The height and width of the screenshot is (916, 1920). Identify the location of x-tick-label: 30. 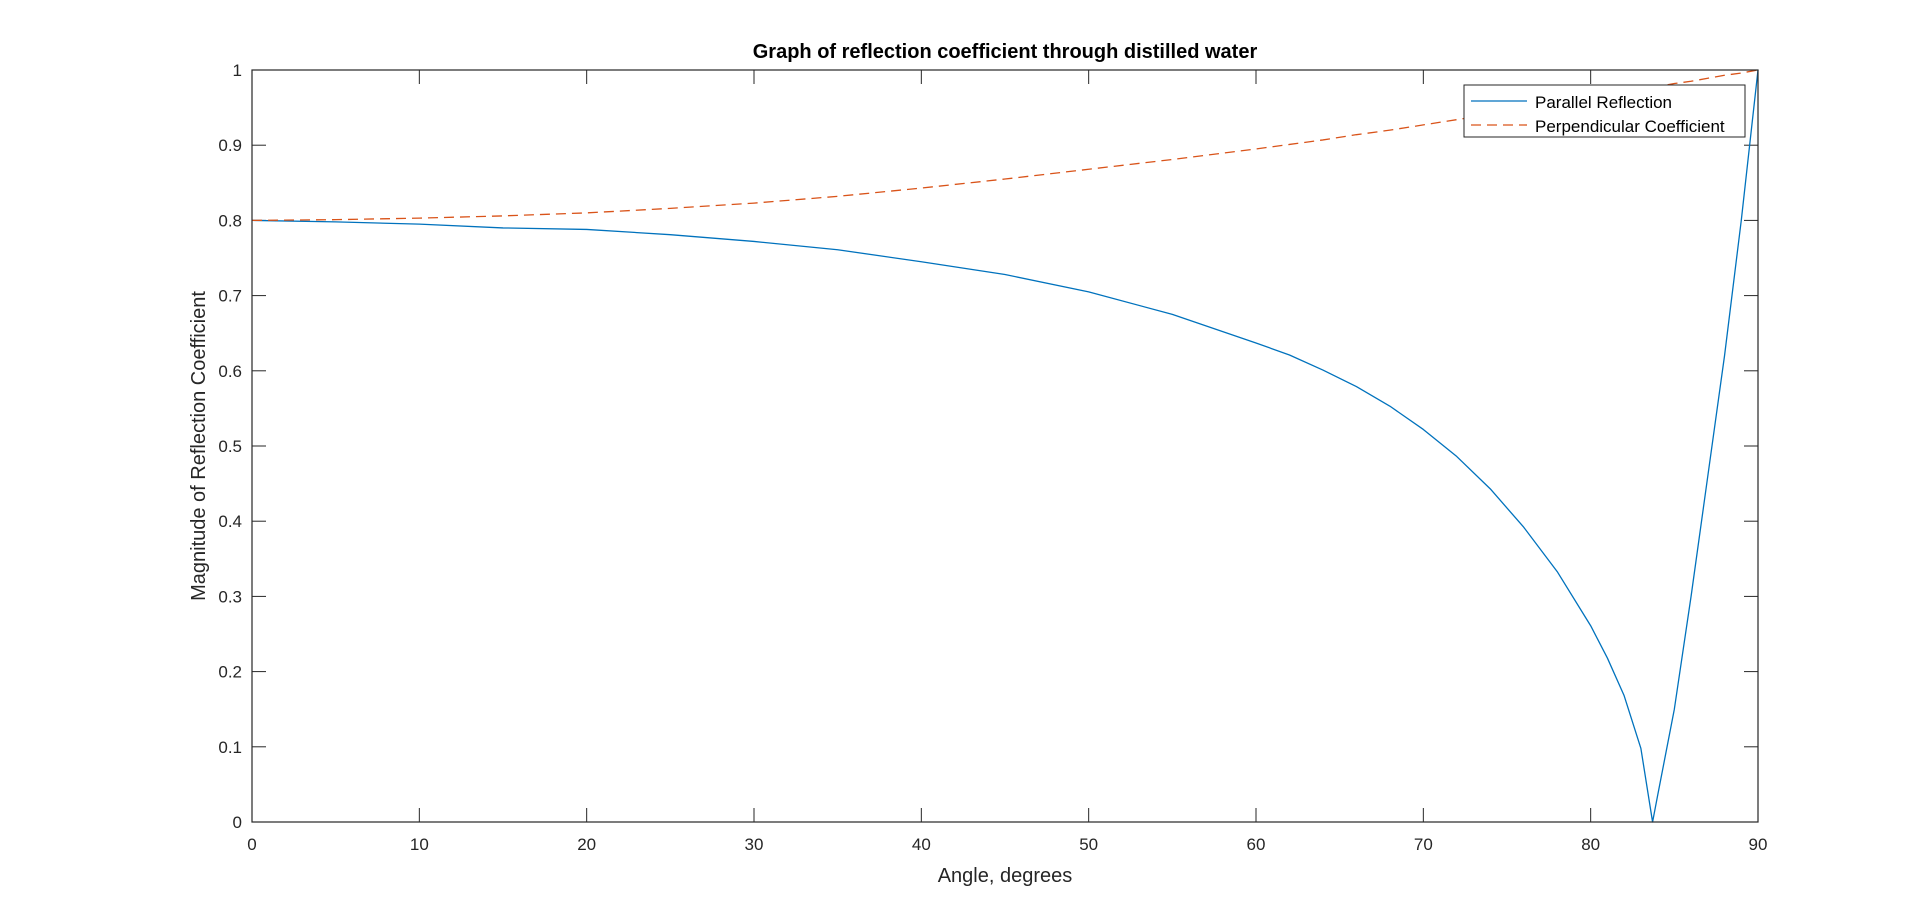
(754, 844).